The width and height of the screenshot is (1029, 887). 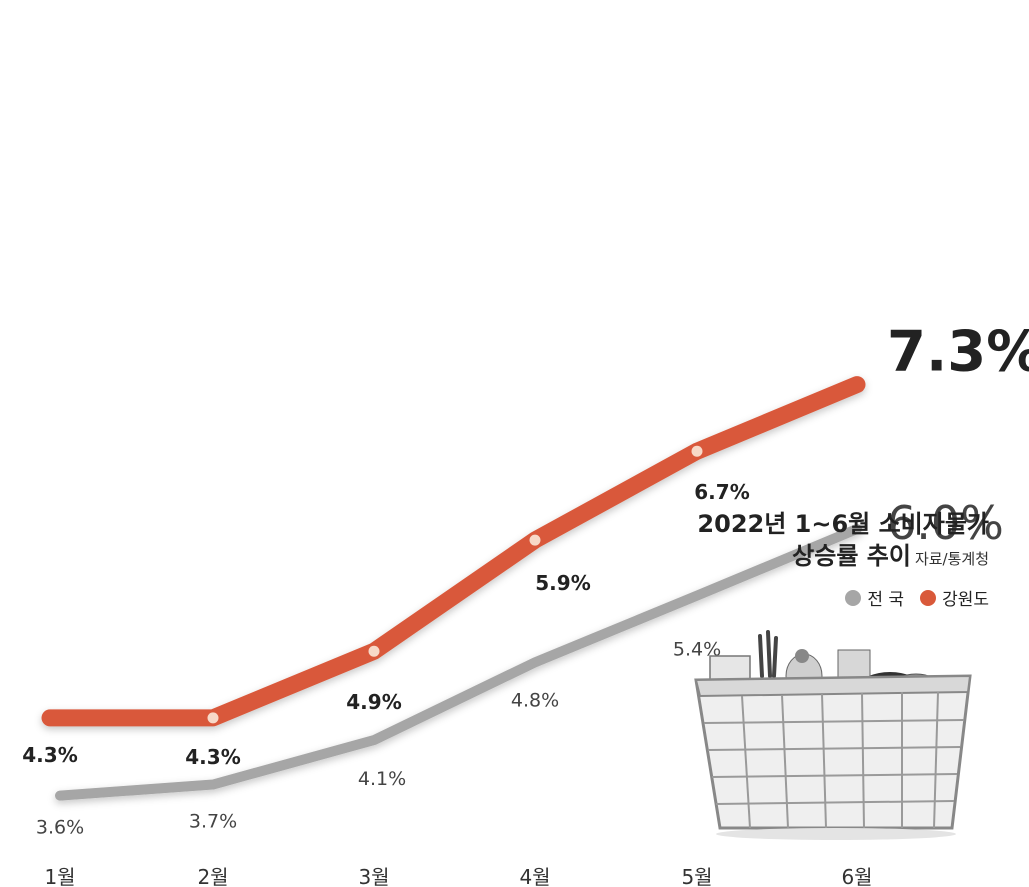 I want to click on national-value-label: 3.7%, so click(x=213, y=822).